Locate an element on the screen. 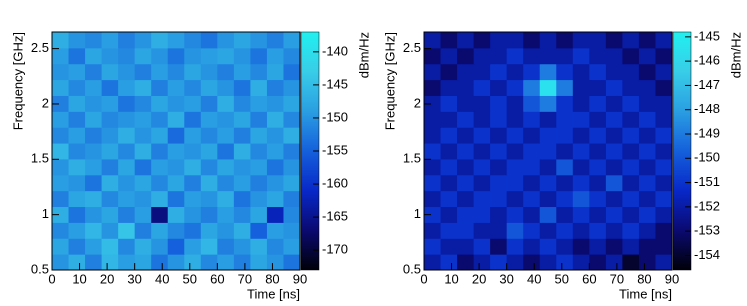 This screenshot has width=747, height=306. y-tick-label: 0.5 is located at coordinates (40, 268).